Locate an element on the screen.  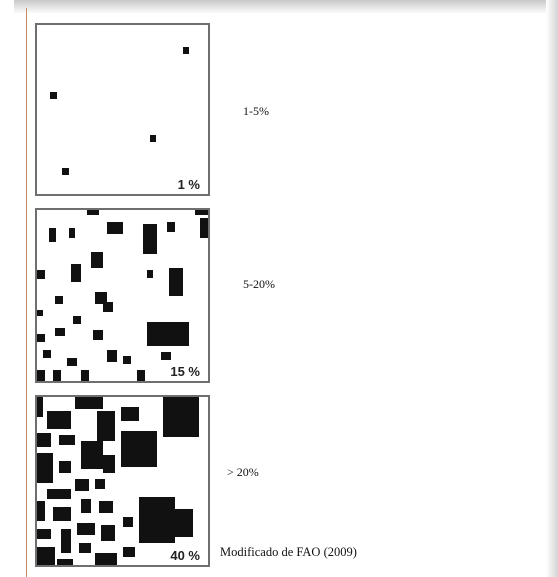
percent-label: 40 % is located at coordinates (185, 555).